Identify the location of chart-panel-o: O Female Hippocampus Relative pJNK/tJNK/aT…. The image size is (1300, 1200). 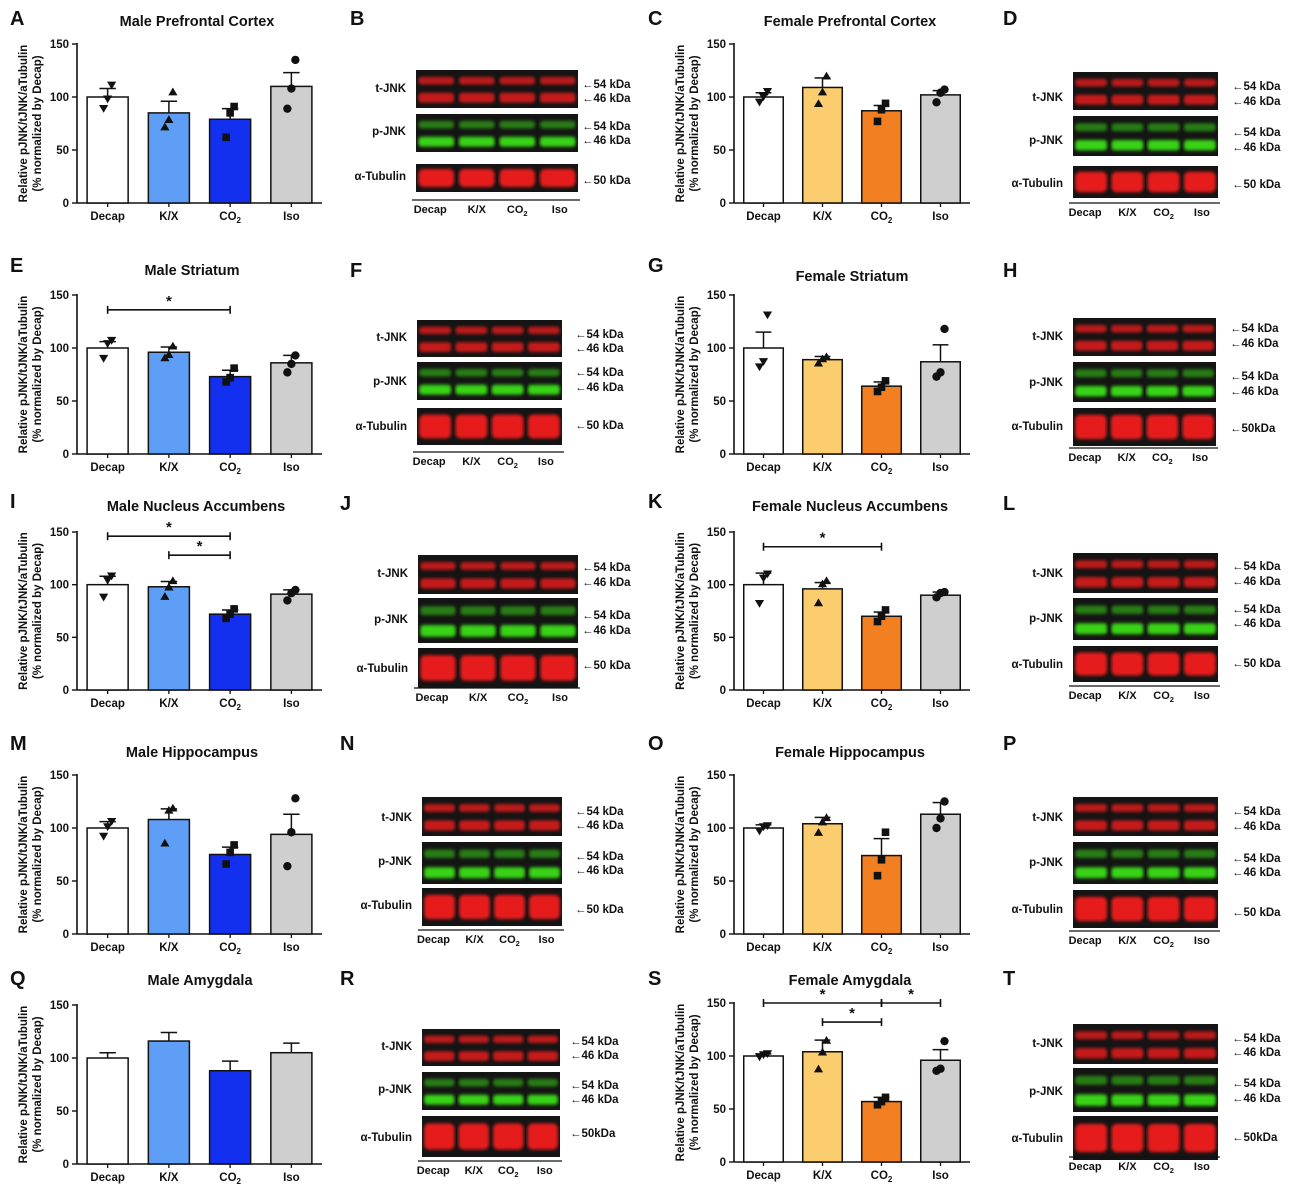
(809, 844).